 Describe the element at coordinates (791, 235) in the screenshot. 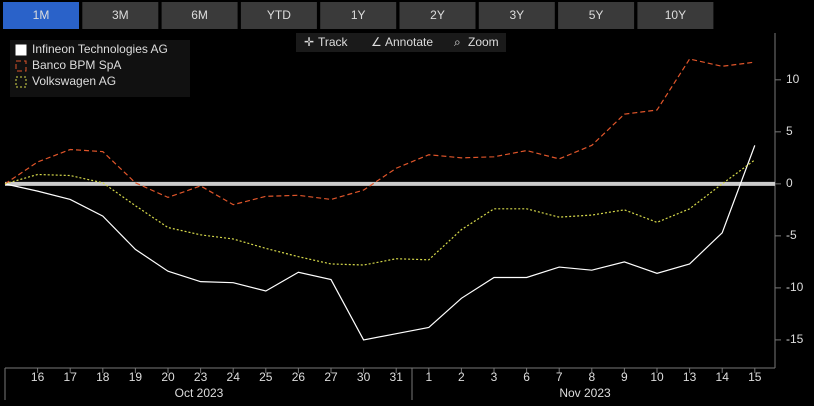

I see `y-tick-label: -5` at that location.